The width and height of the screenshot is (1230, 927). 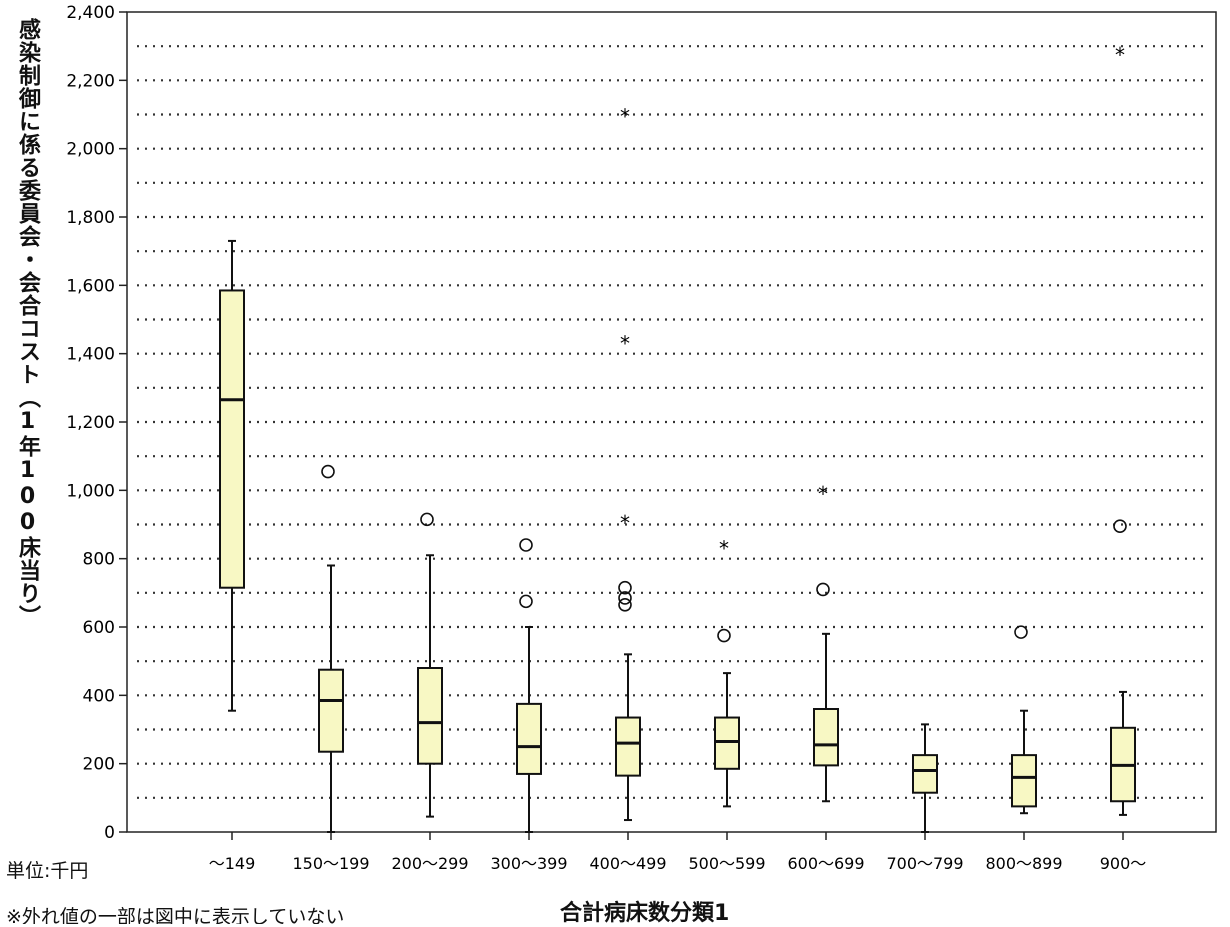 What do you see at coordinates (47, 871) in the screenshot?
I see `unit-label: 単位:千円` at bounding box center [47, 871].